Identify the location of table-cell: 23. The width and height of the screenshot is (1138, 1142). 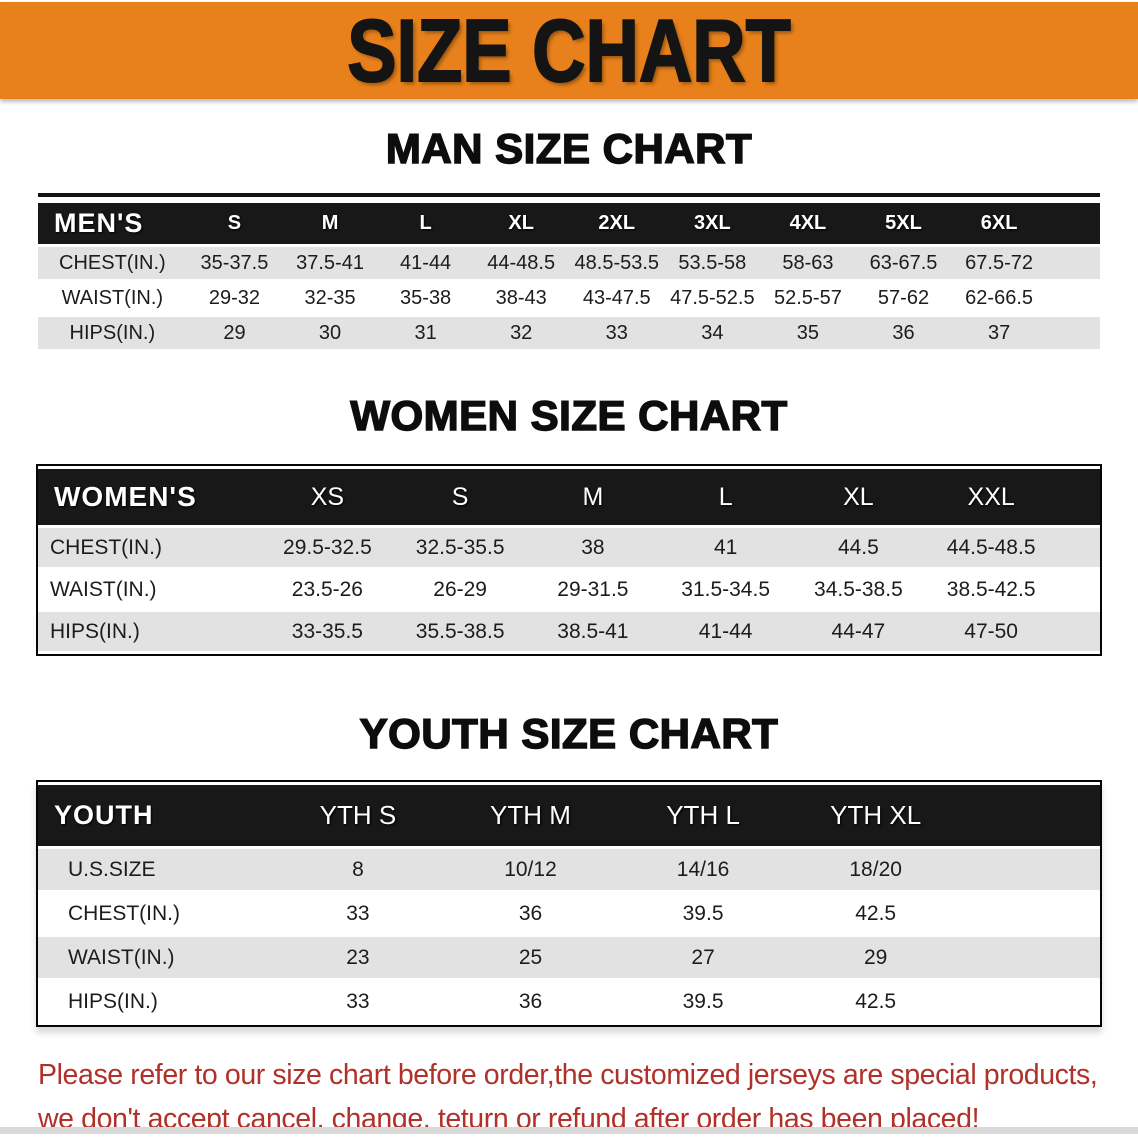
(358, 958).